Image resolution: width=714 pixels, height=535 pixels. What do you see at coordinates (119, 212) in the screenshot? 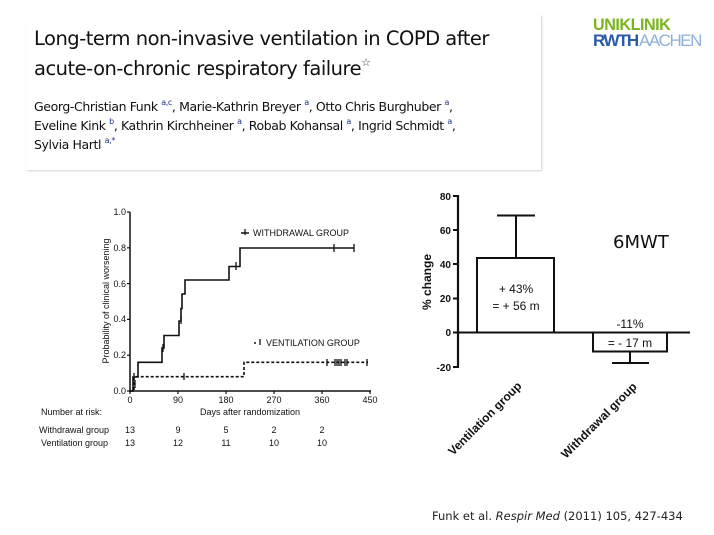
I see `km-y-tick: 1.0` at bounding box center [119, 212].